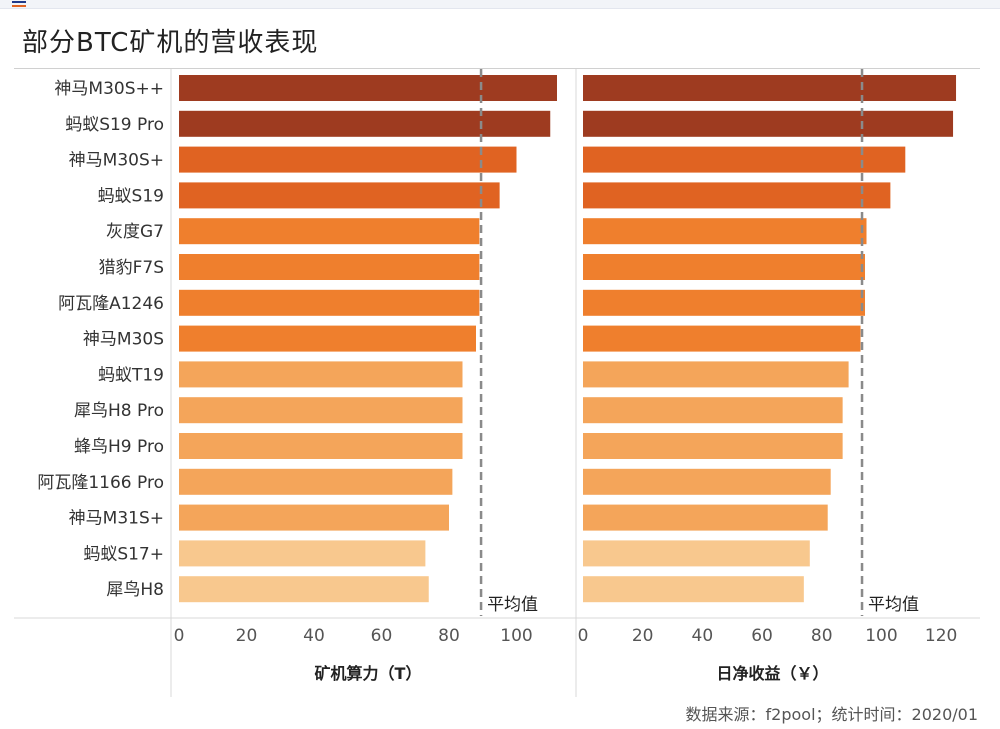 The width and height of the screenshot is (1000, 729). What do you see at coordinates (116, 519) in the screenshot?
I see `category-label: 神马M31S+` at bounding box center [116, 519].